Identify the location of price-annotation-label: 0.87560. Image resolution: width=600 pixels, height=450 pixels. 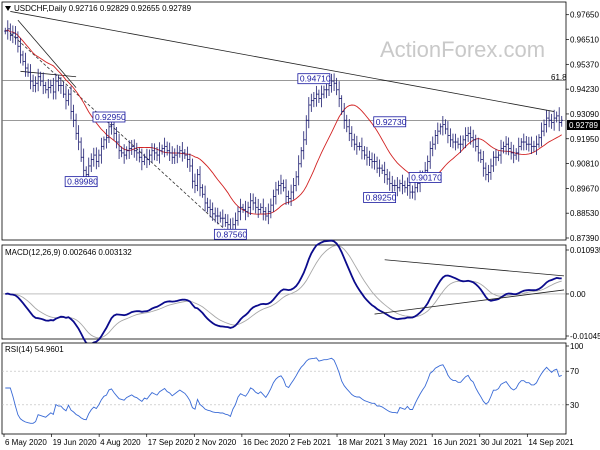
(231, 234).